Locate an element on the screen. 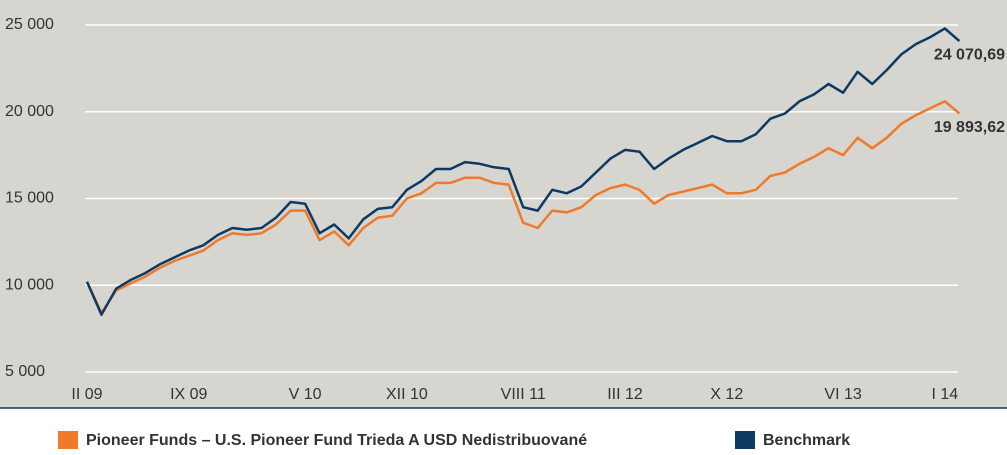 The width and height of the screenshot is (1007, 455). y-tick-label: 10 000 is located at coordinates (29, 284).